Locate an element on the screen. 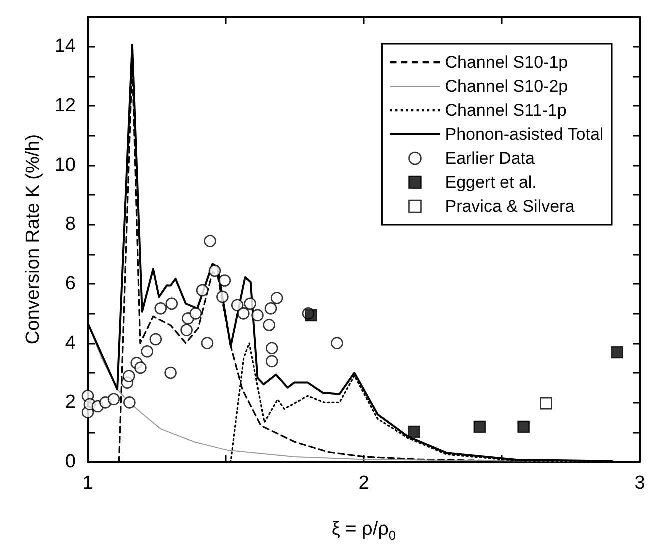 Image resolution: width=662 pixels, height=548 pixels. legend-label: Channel S10-2p is located at coordinates (506, 86).